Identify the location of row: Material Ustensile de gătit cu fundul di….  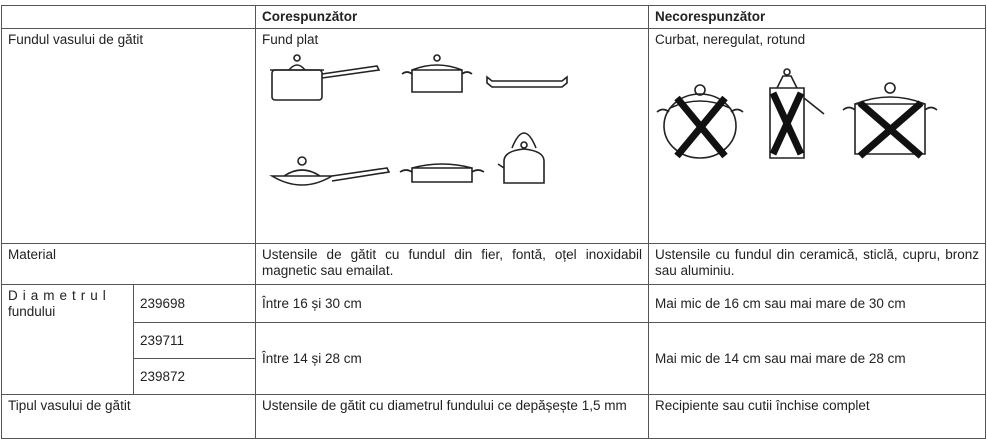
(493, 264).